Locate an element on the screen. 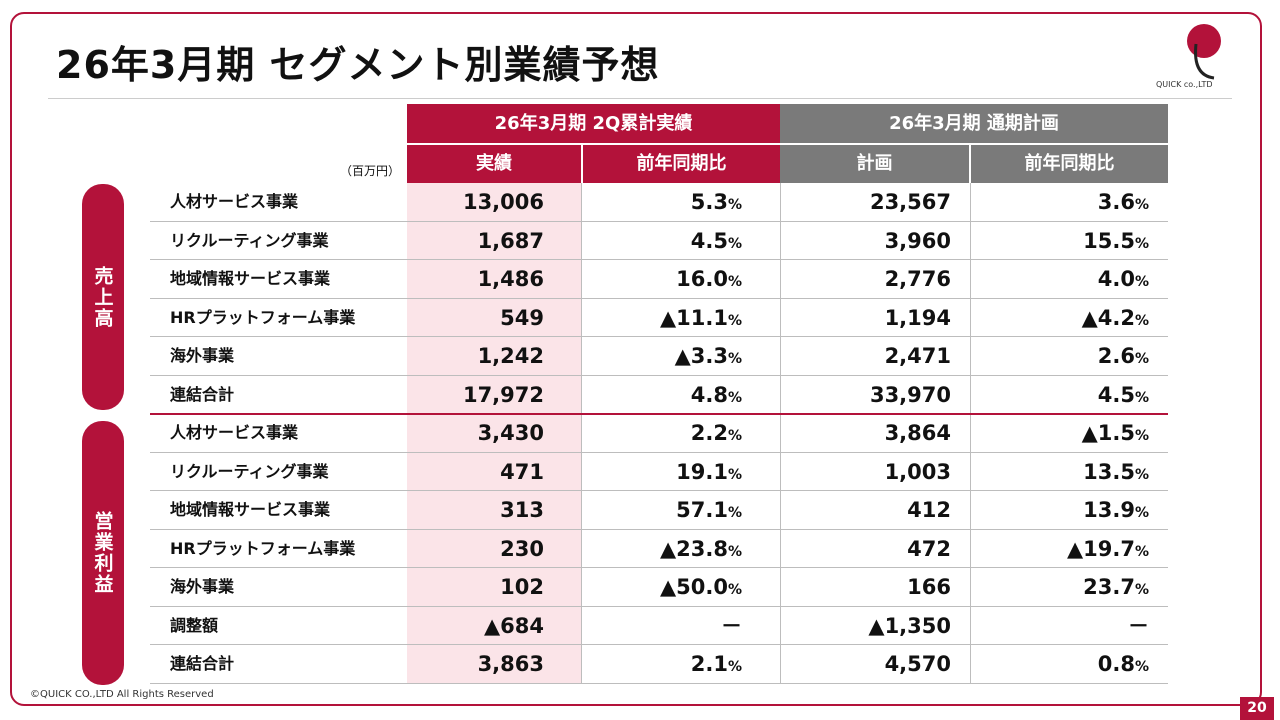 Image resolution: width=1280 pixels, height=720 pixels. unit-label: （百万円） is located at coordinates (370, 171).